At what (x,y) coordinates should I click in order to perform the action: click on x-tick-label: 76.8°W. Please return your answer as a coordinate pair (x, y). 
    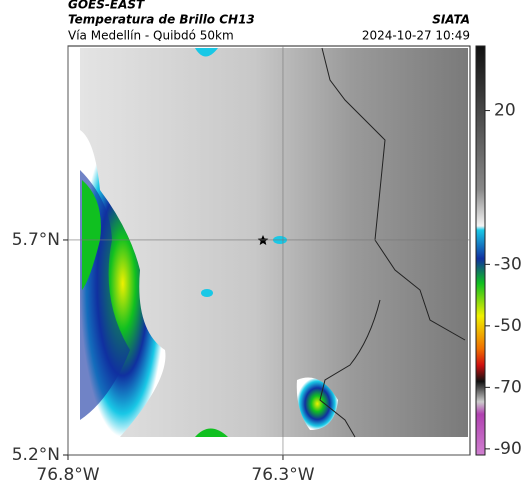
    Looking at the image, I should click on (67, 475).